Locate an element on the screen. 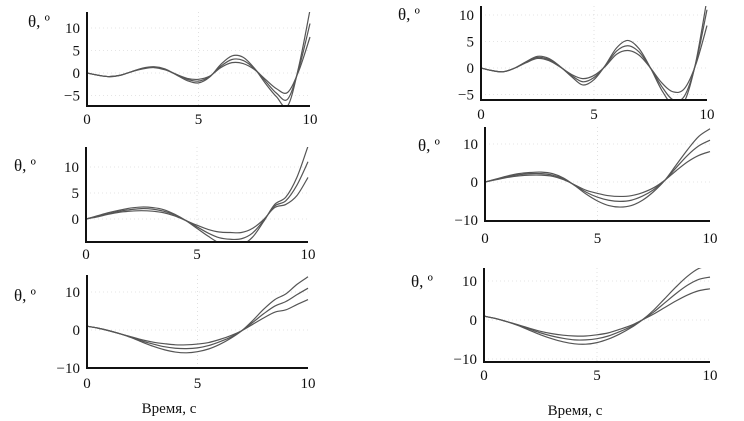  subplot-middle-right: 100−100 5 10θ, º is located at coordinates (568, 187).